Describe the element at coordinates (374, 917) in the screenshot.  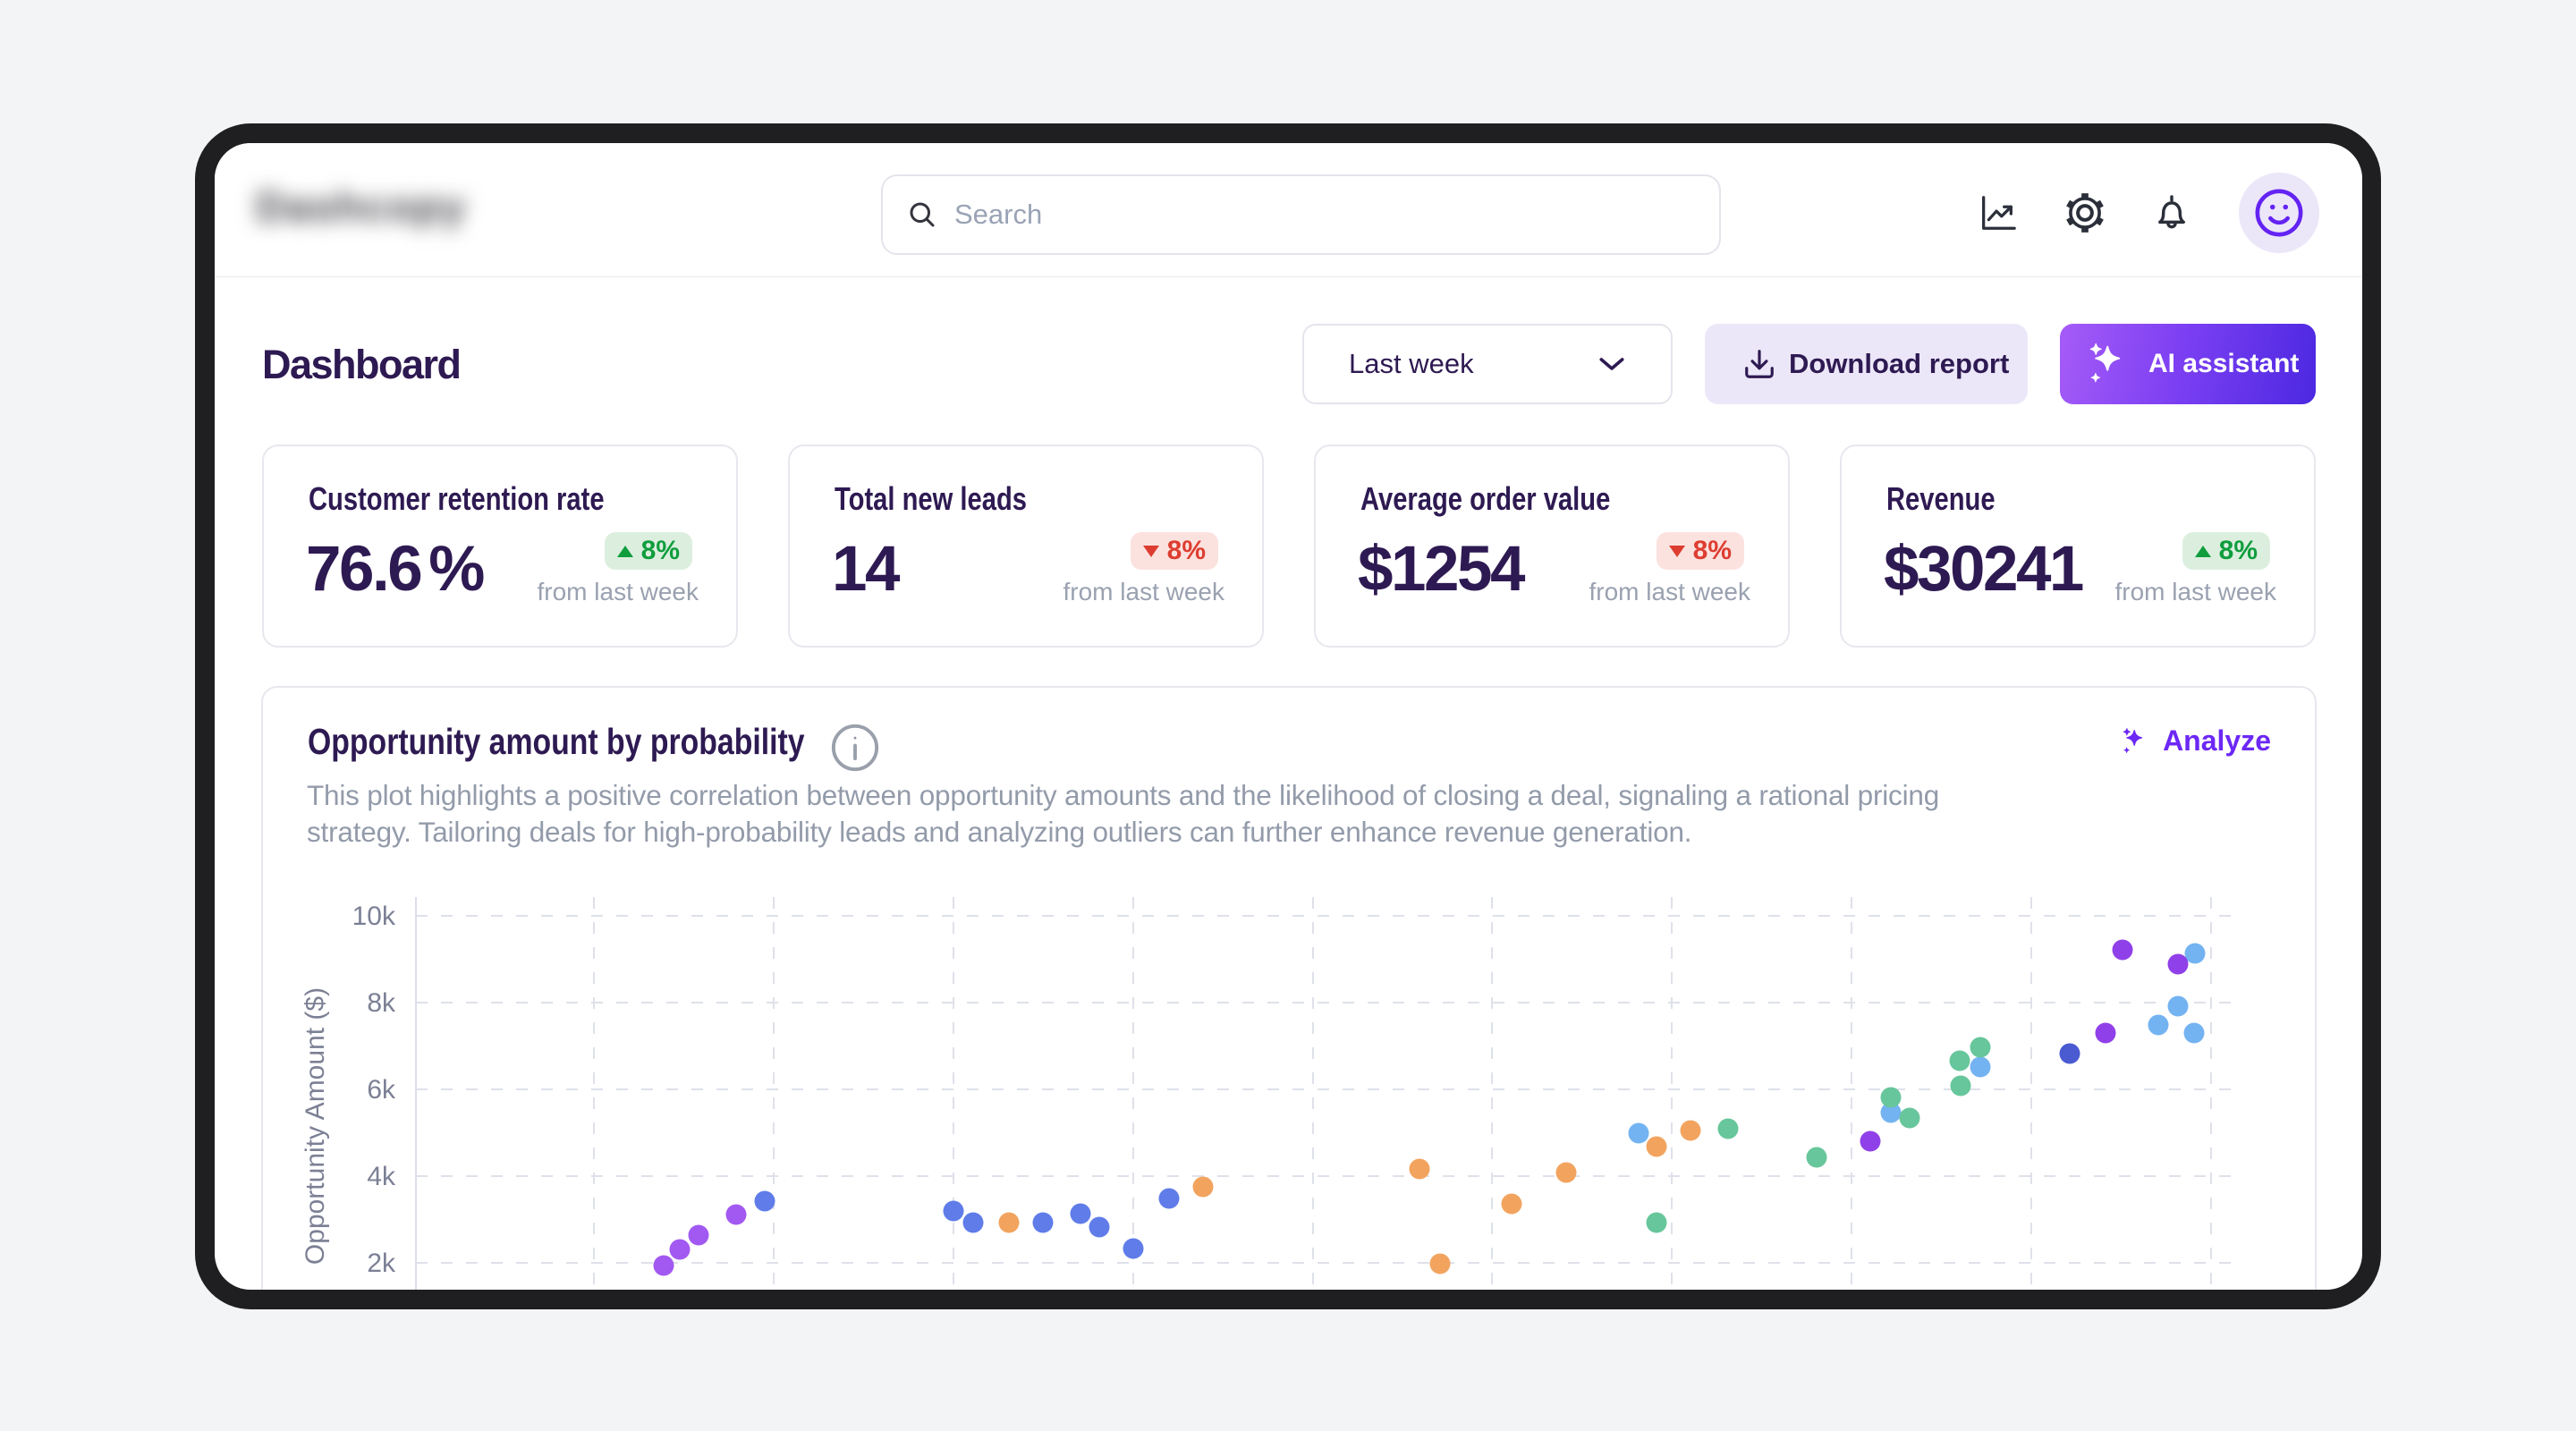
I see `svg-text: 10k` at that location.